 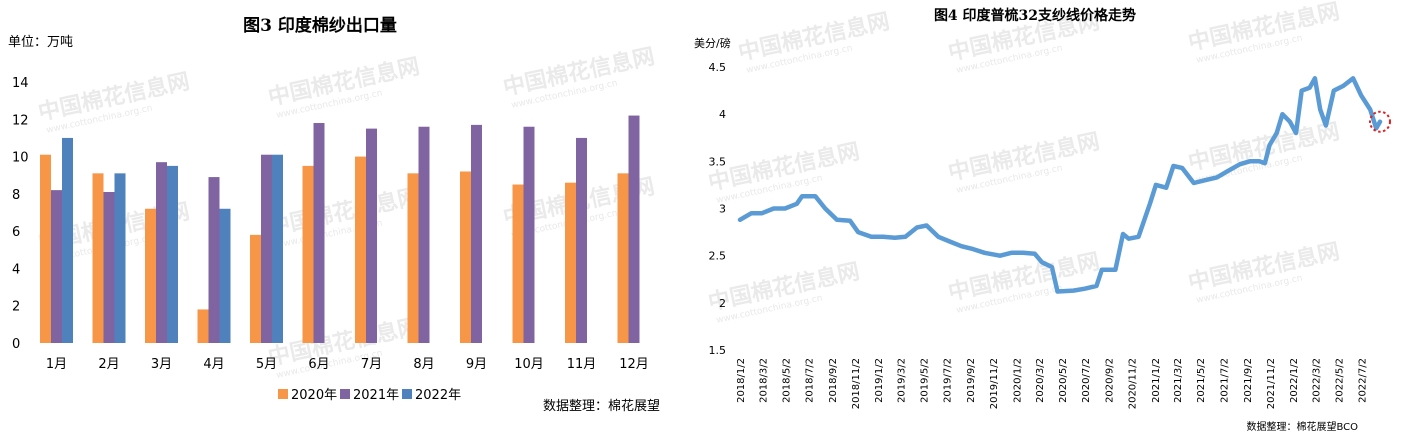 What do you see at coordinates (856, 383) in the screenshot?
I see `x-tick-label: 2018/11/2` at bounding box center [856, 383].